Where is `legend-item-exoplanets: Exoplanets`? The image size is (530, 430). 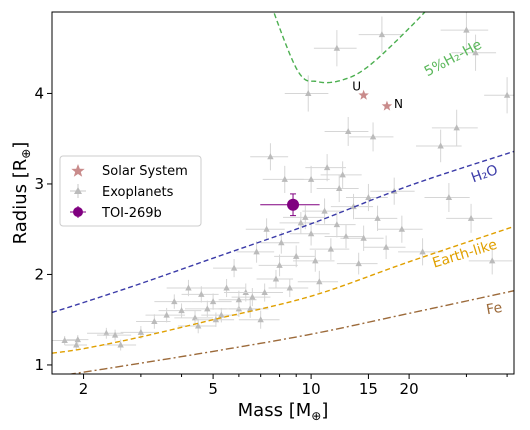 legend-item-exoplanets: Exoplanets is located at coordinates (122, 192).